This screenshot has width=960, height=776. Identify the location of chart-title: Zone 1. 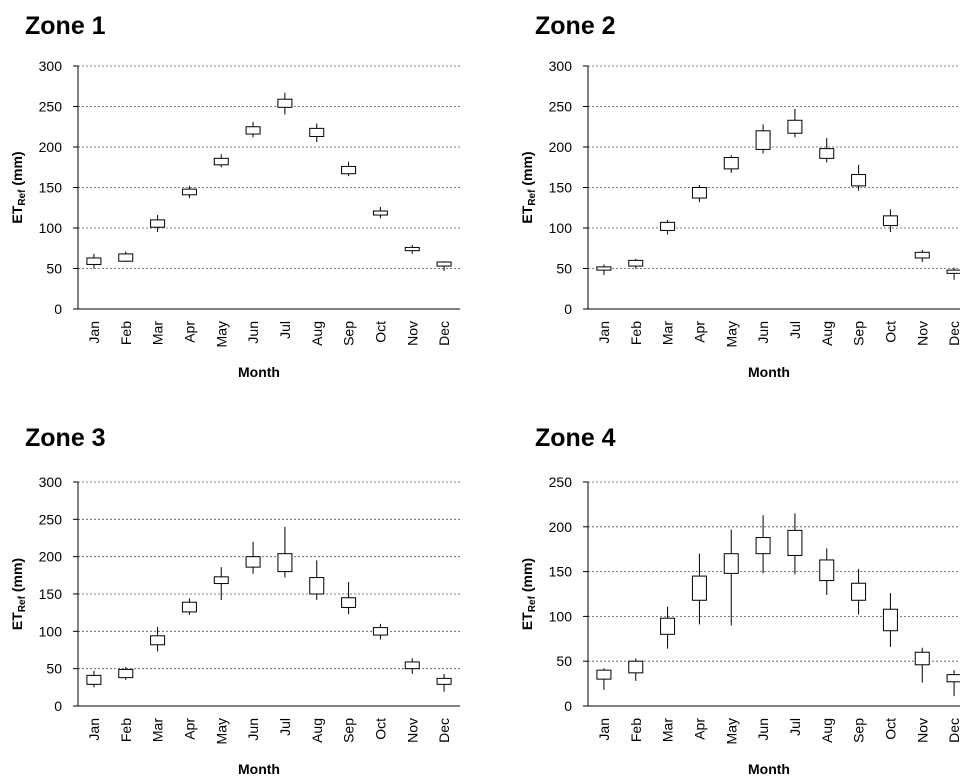
(65, 26).